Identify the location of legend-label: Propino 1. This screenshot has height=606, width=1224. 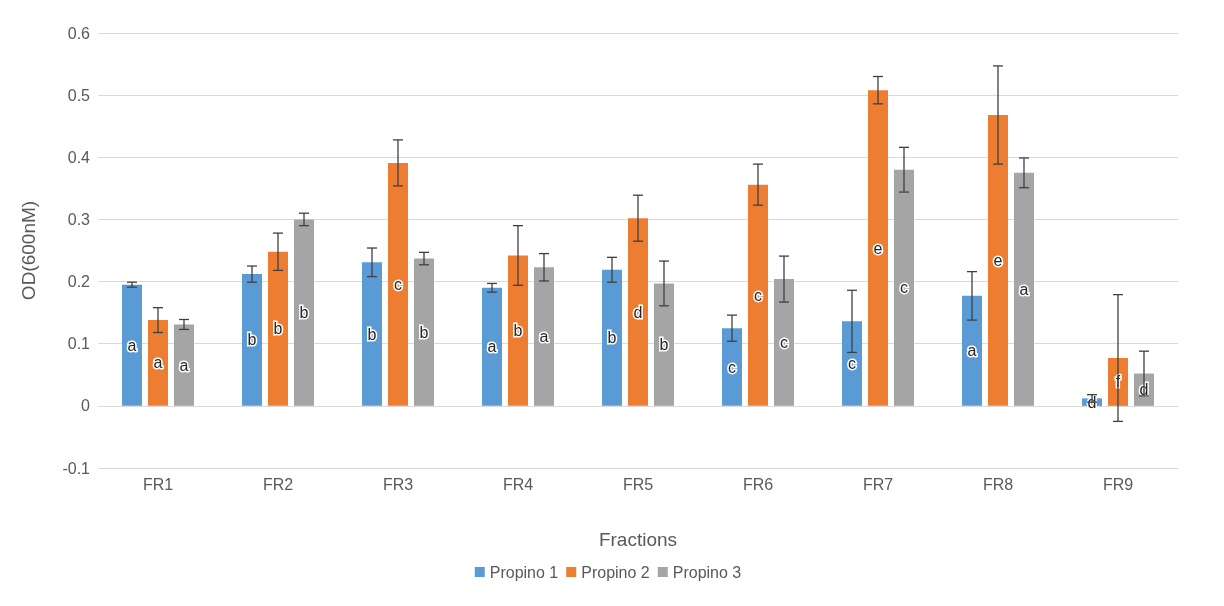
(524, 572).